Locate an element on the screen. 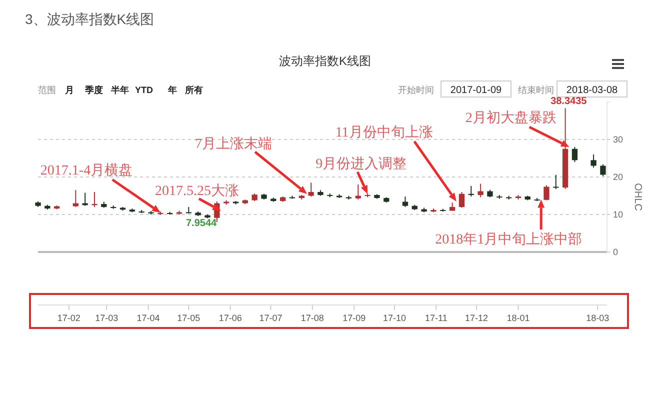  text: 所有 is located at coordinates (193, 90).